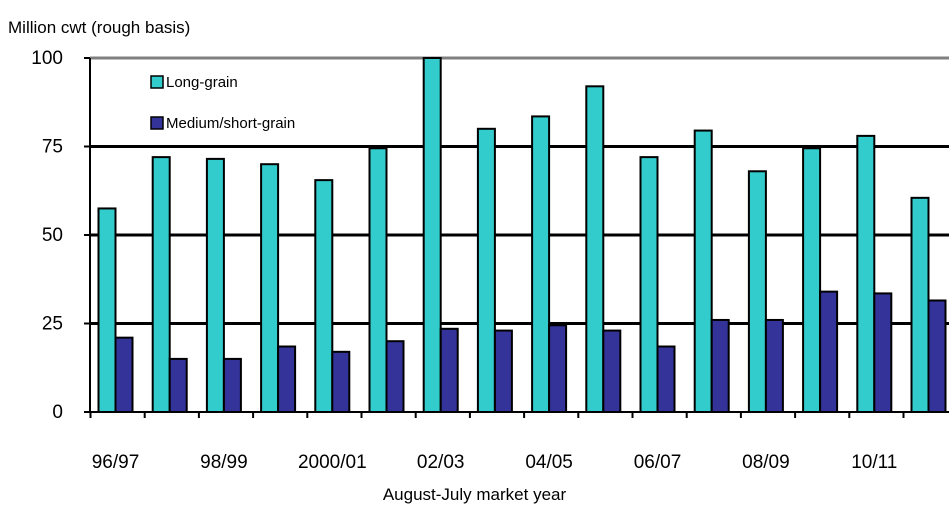  Describe the element at coordinates (224, 462) in the screenshot. I see `x-tick-label: 98/99` at that location.